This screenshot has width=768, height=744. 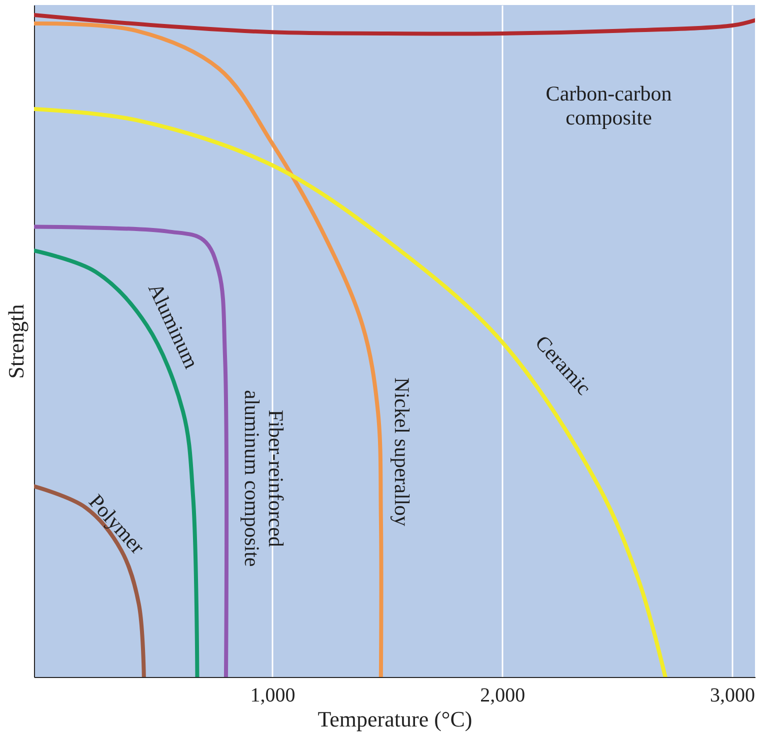 What do you see at coordinates (503, 695) in the screenshot?
I see `x-tick-label: 2,000` at bounding box center [503, 695].